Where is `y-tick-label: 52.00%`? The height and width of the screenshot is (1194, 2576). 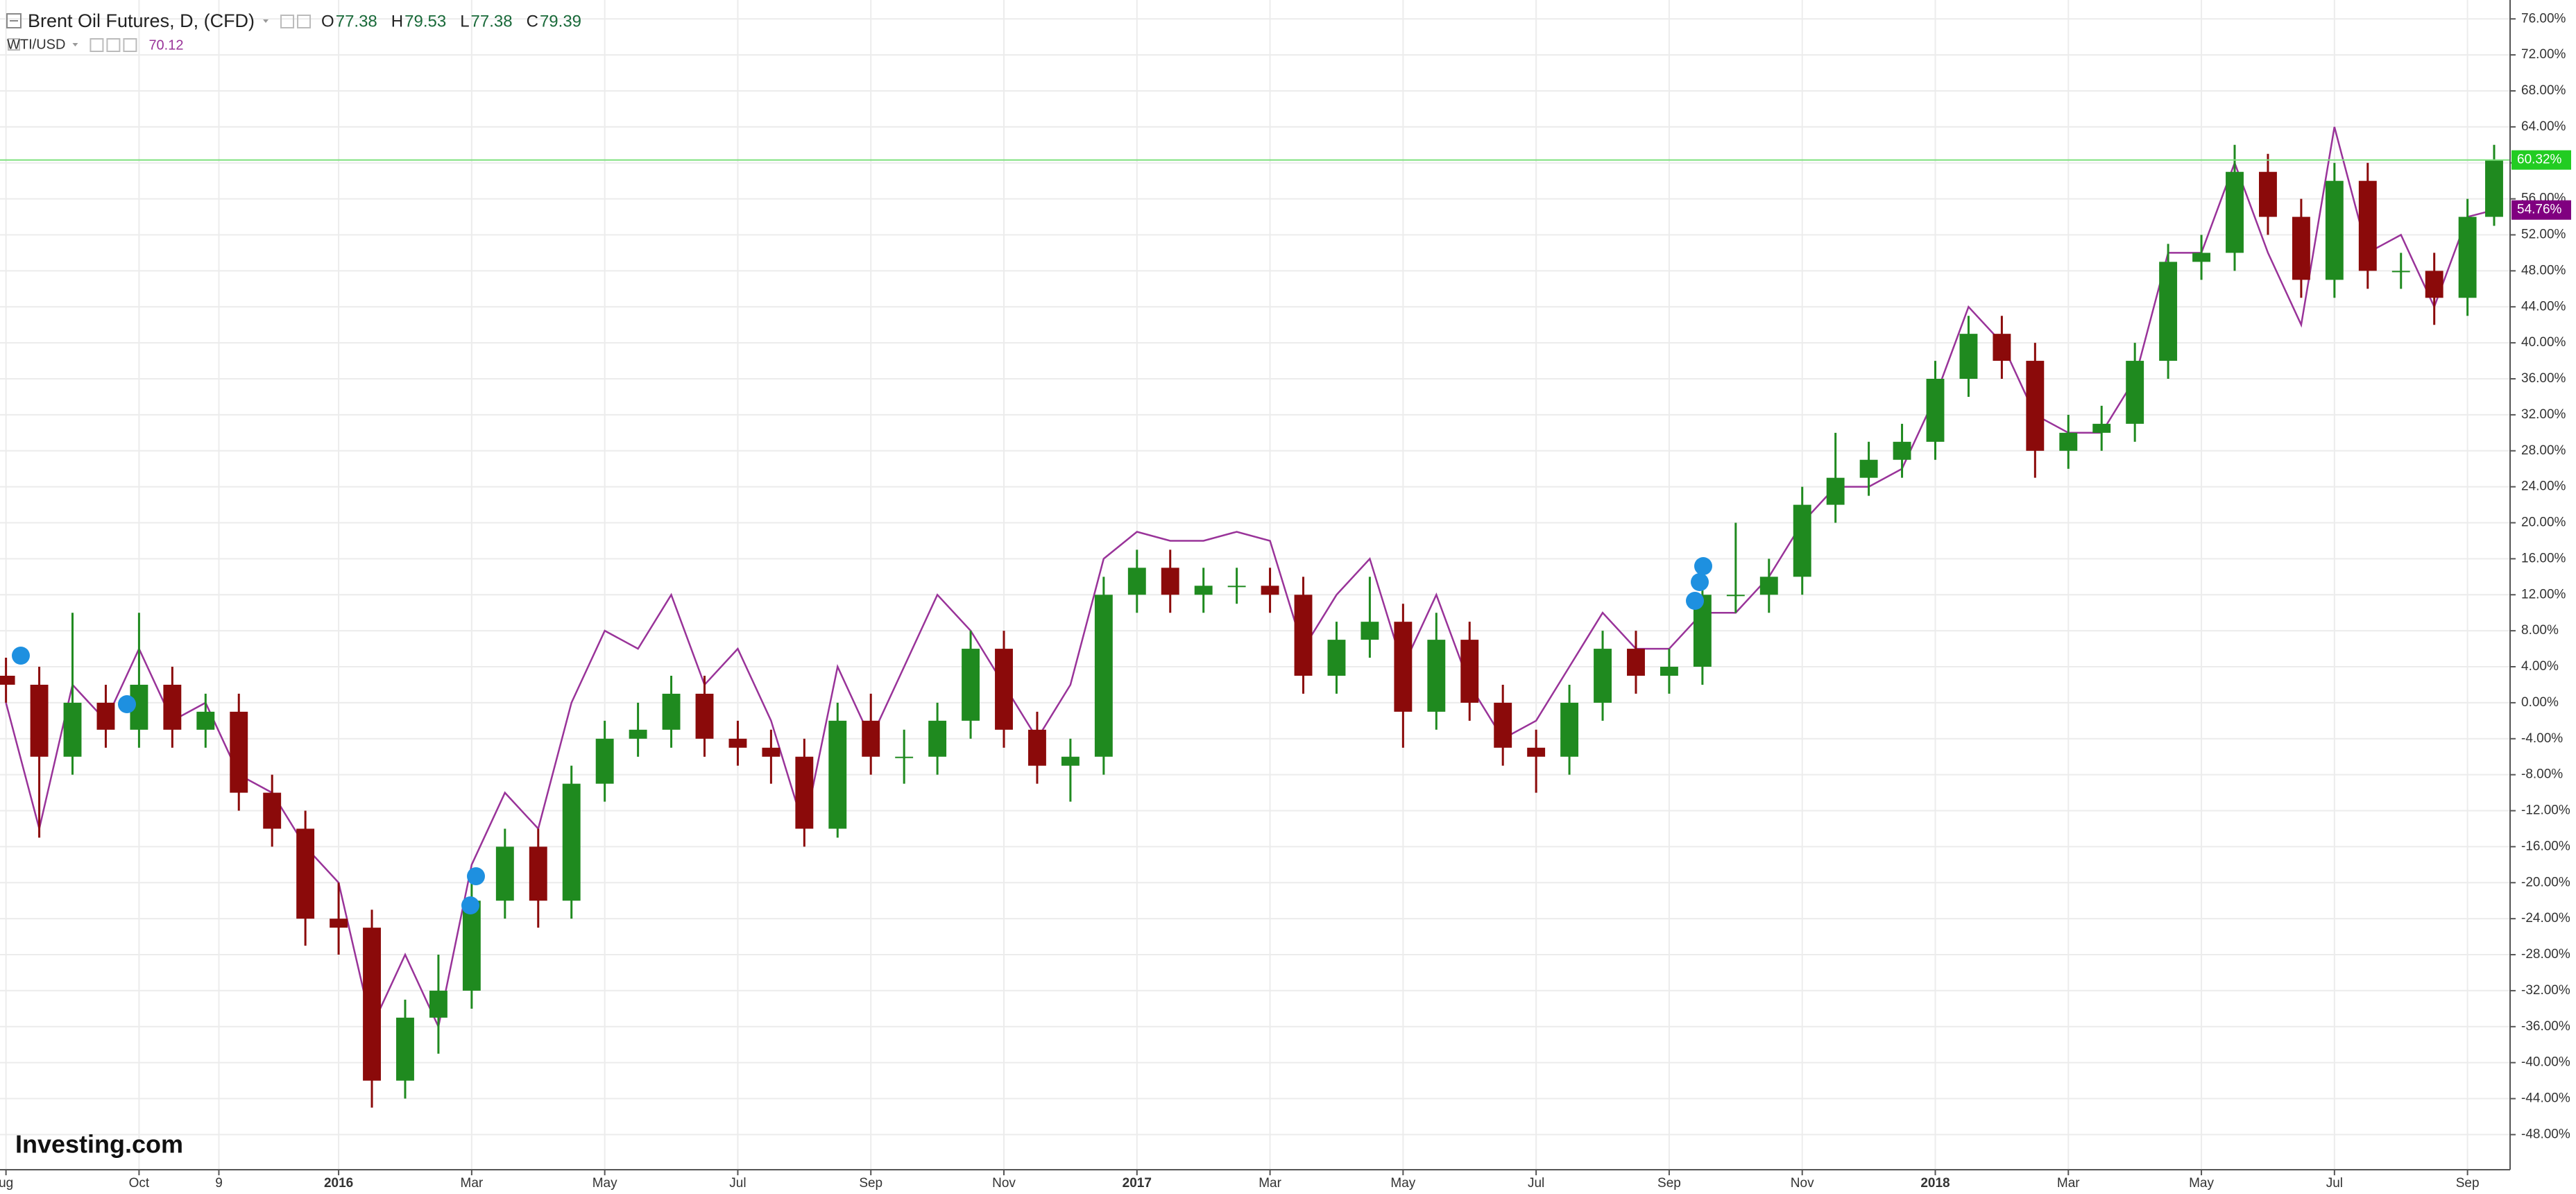 y-tick-label: 52.00% is located at coordinates (2543, 235).